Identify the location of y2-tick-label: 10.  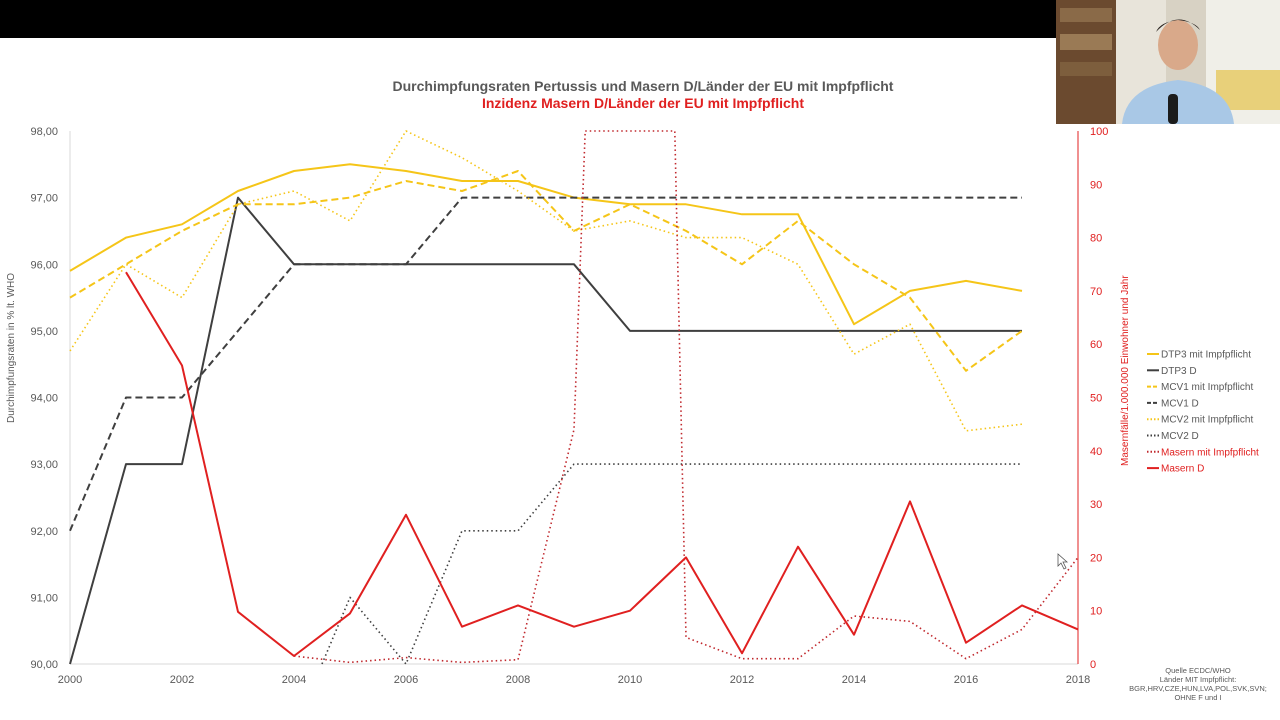
(1096, 612).